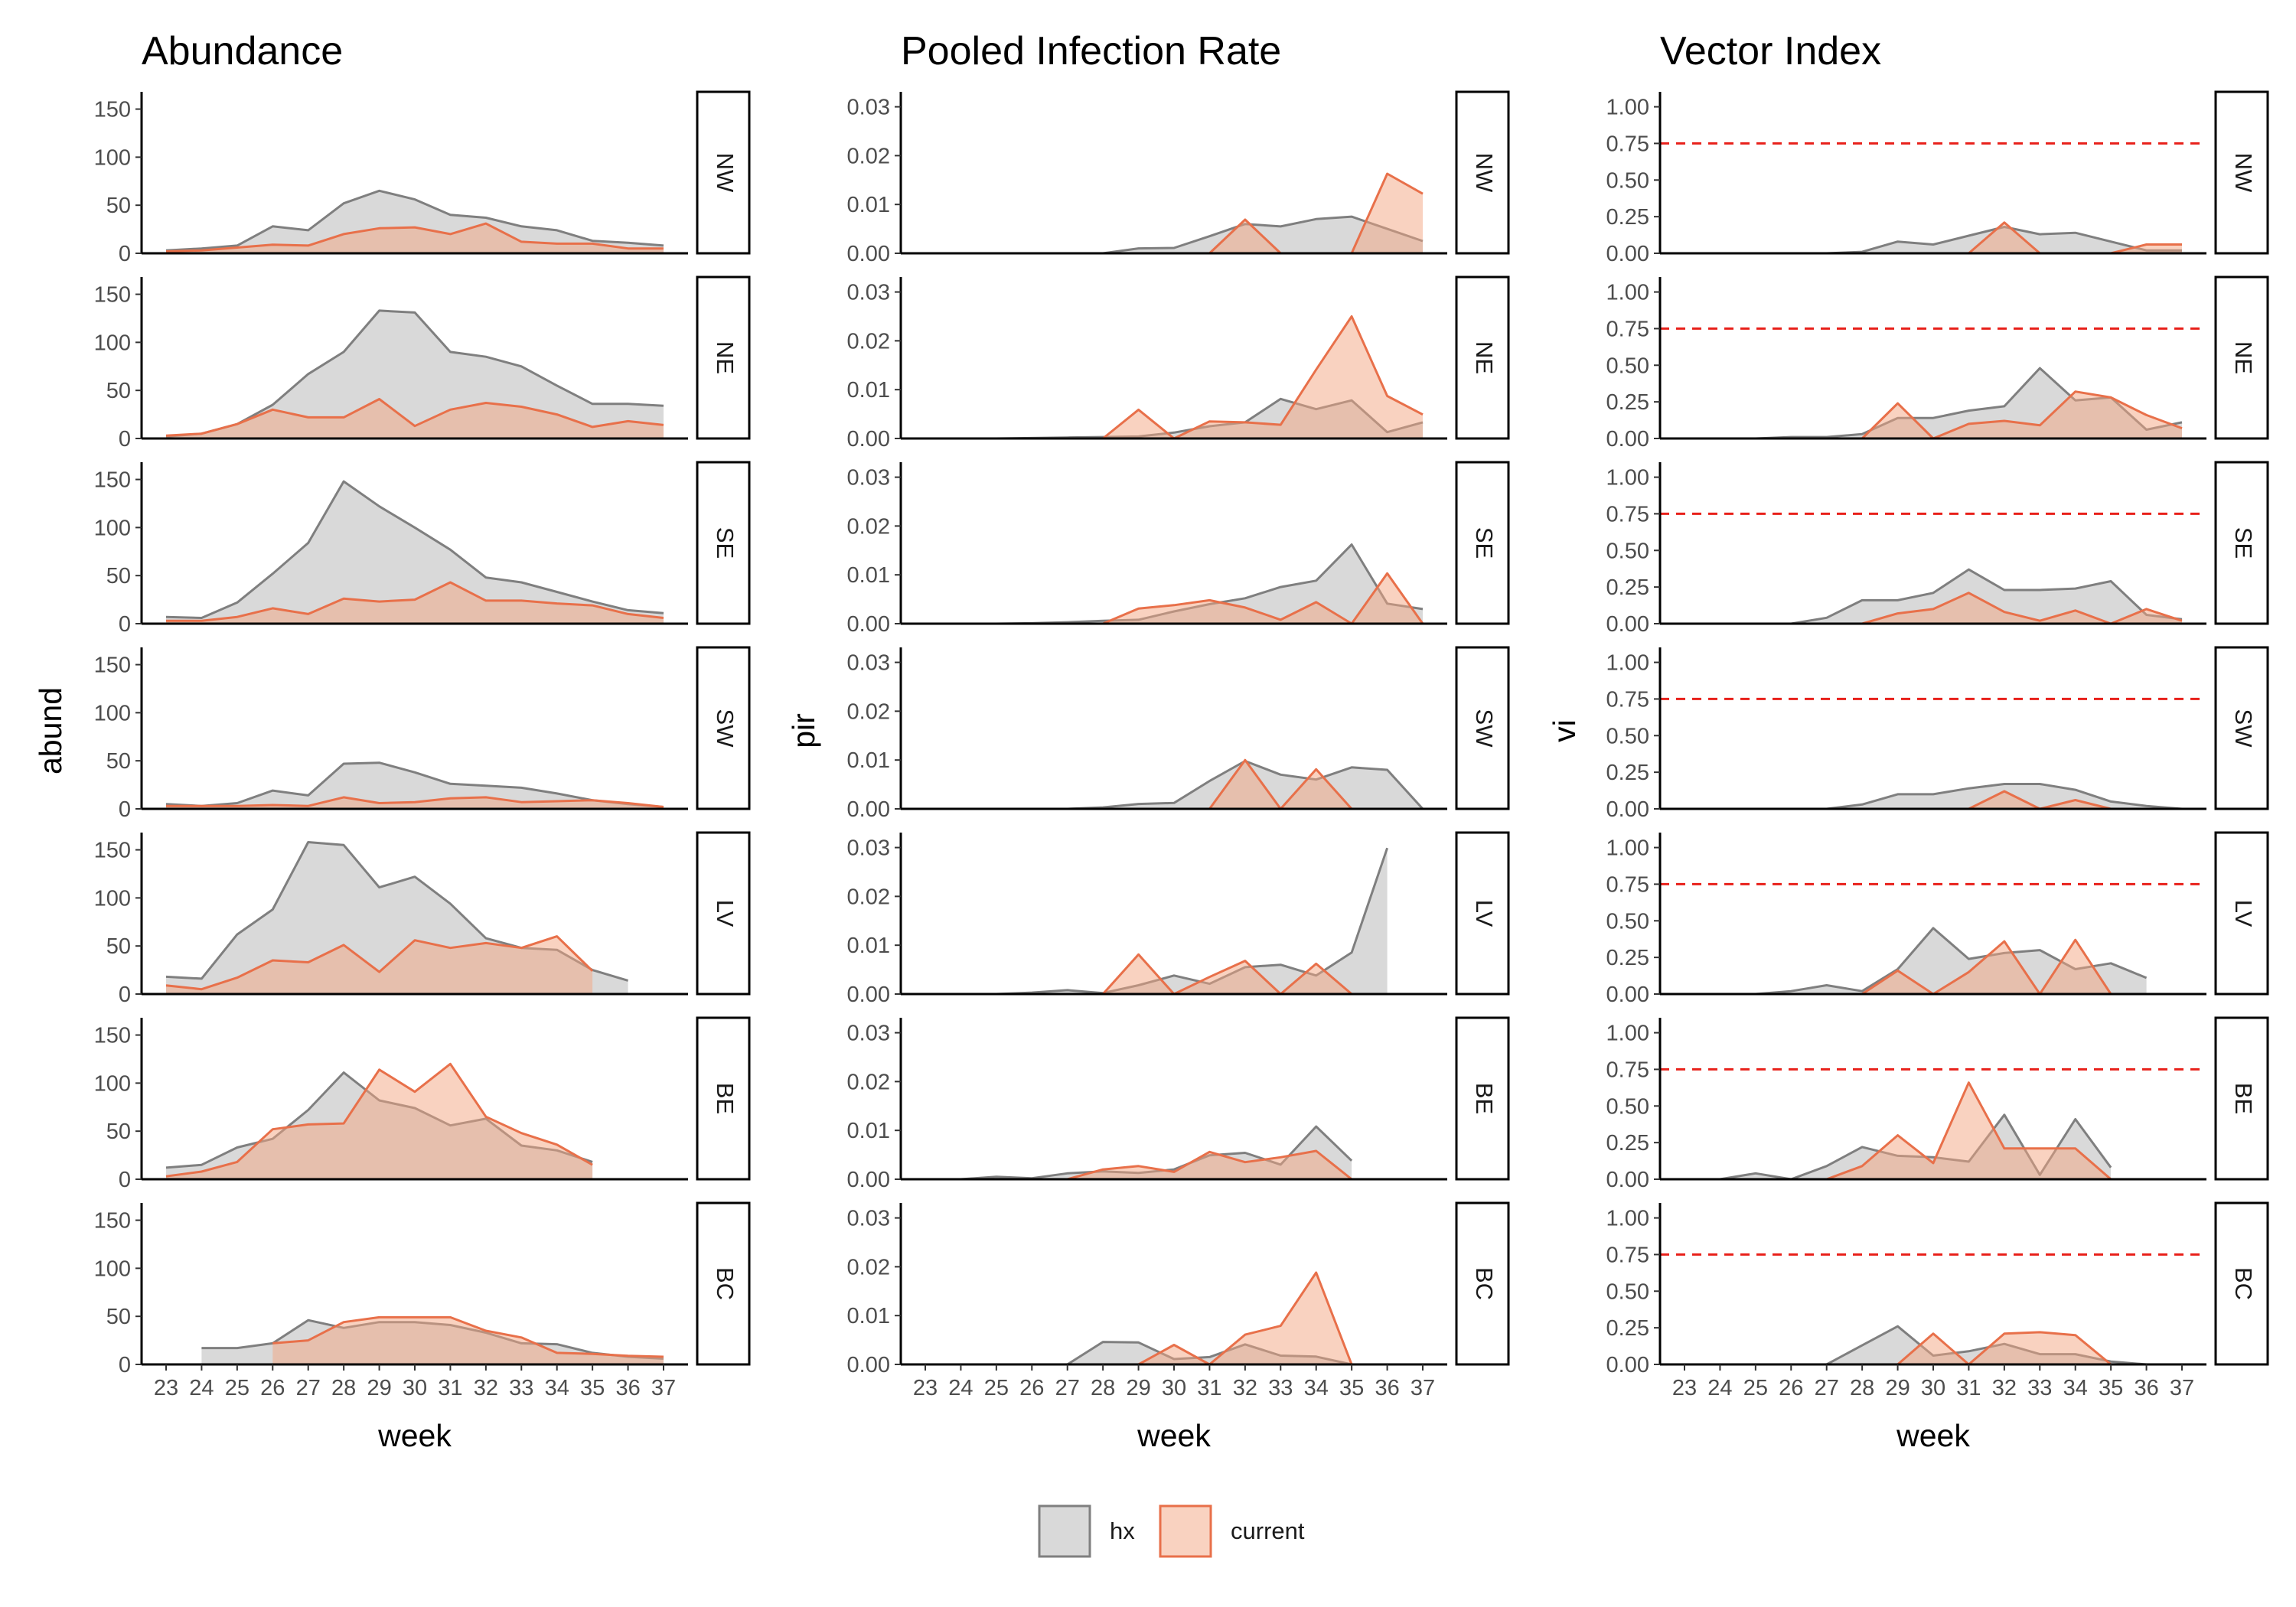 This screenshot has width=2296, height=1607. I want to click on facet-label: NW, so click(725, 173).